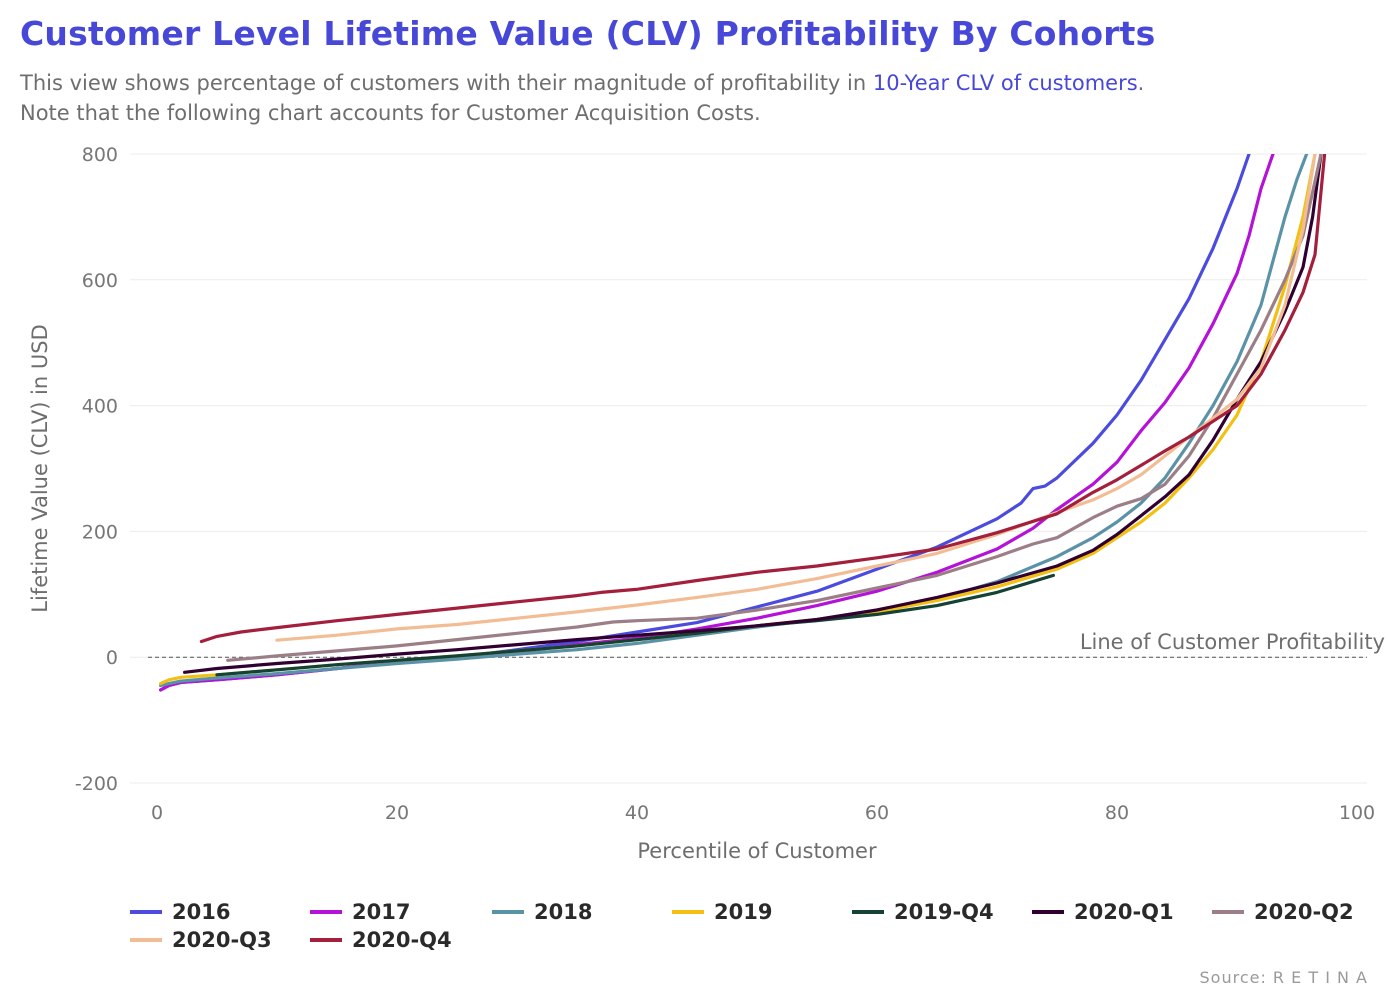 Image resolution: width=1388 pixels, height=996 pixels. I want to click on legend-label: 2019-Q4, so click(944, 912).